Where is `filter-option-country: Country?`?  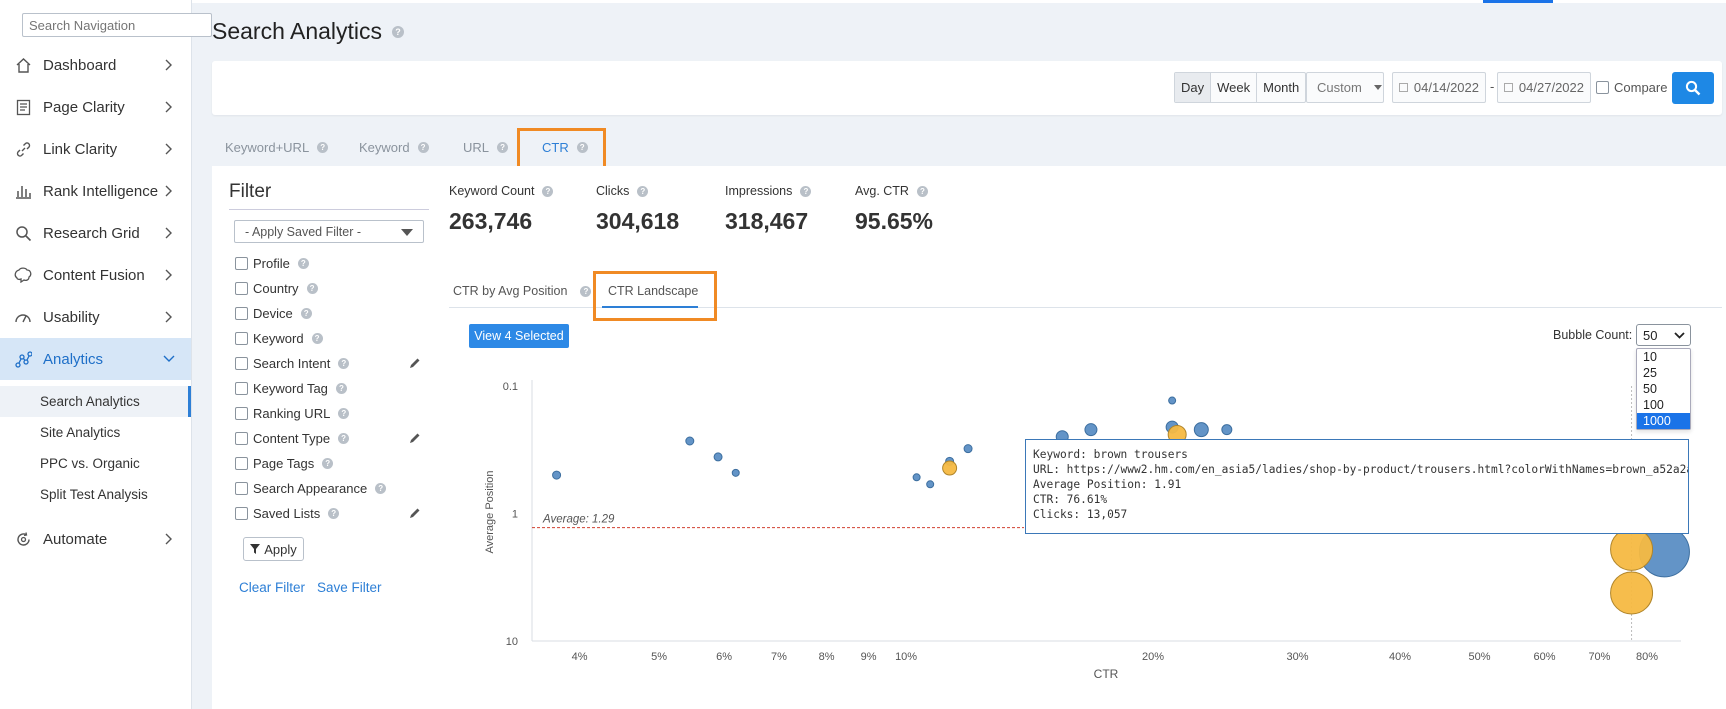 filter-option-country: Country? is located at coordinates (330, 288).